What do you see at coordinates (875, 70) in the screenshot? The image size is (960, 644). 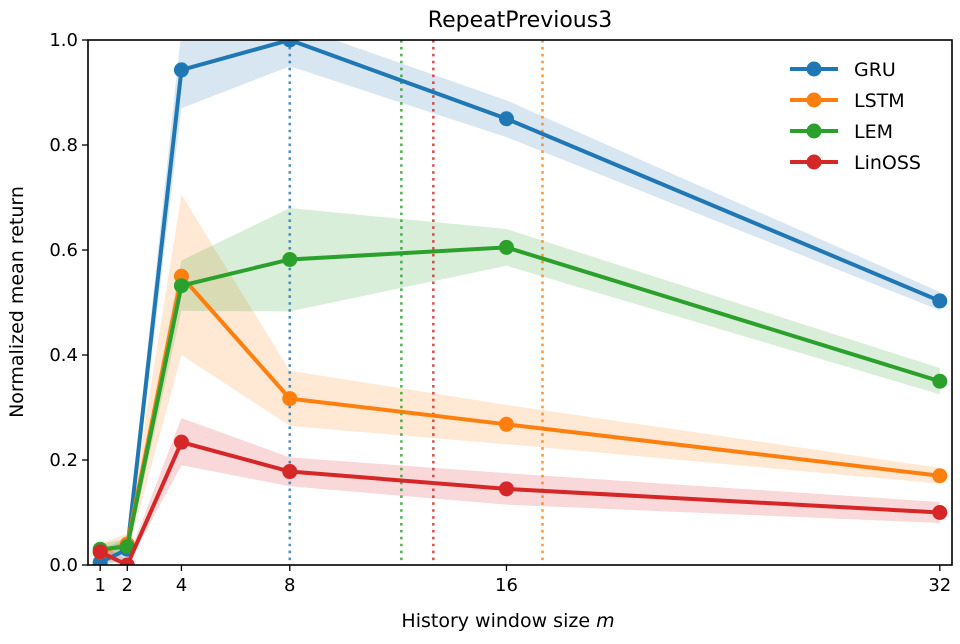 I see `gru-legend-label: GRU` at bounding box center [875, 70].